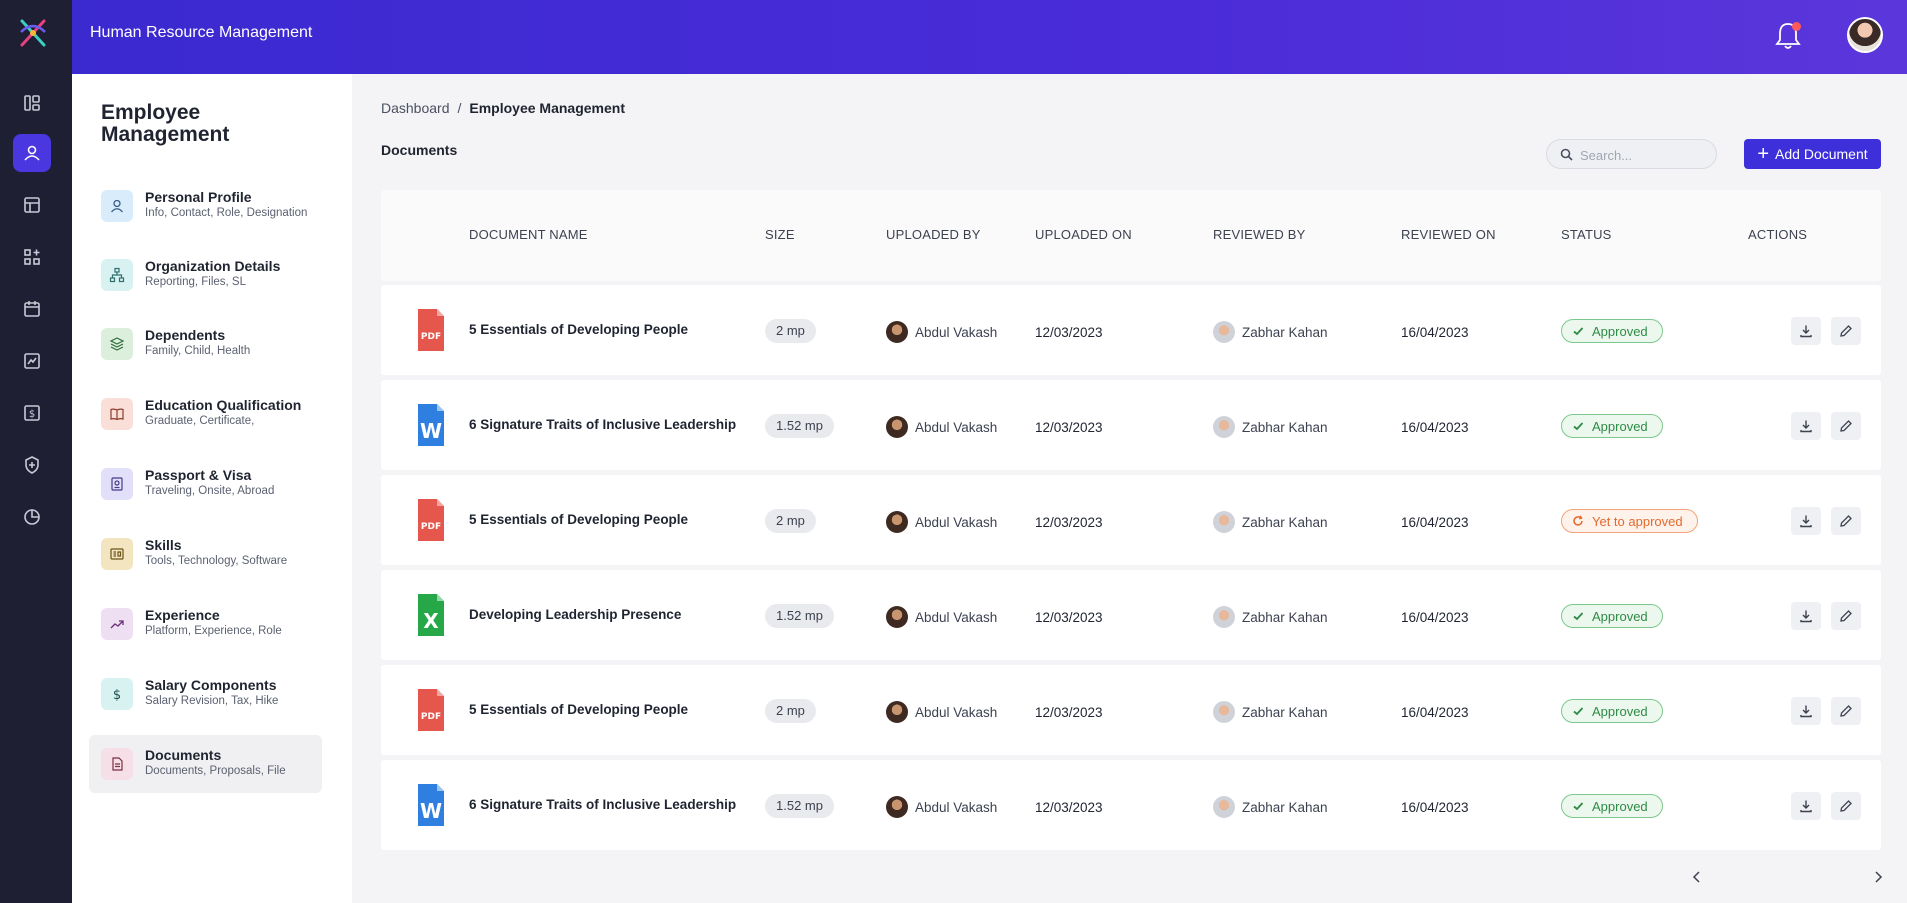 The width and height of the screenshot is (1907, 903). Describe the element at coordinates (32, 465) in the screenshot. I see `rail-security-icon` at that location.